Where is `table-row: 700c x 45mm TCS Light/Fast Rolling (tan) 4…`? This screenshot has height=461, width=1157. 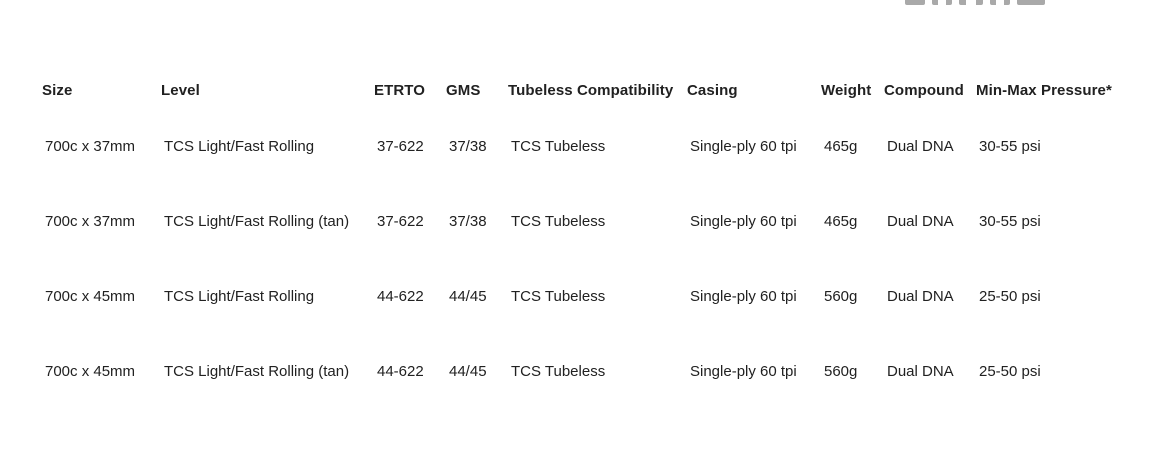 table-row: 700c x 45mm TCS Light/Fast Rolling (tan) 4… is located at coordinates (578, 372).